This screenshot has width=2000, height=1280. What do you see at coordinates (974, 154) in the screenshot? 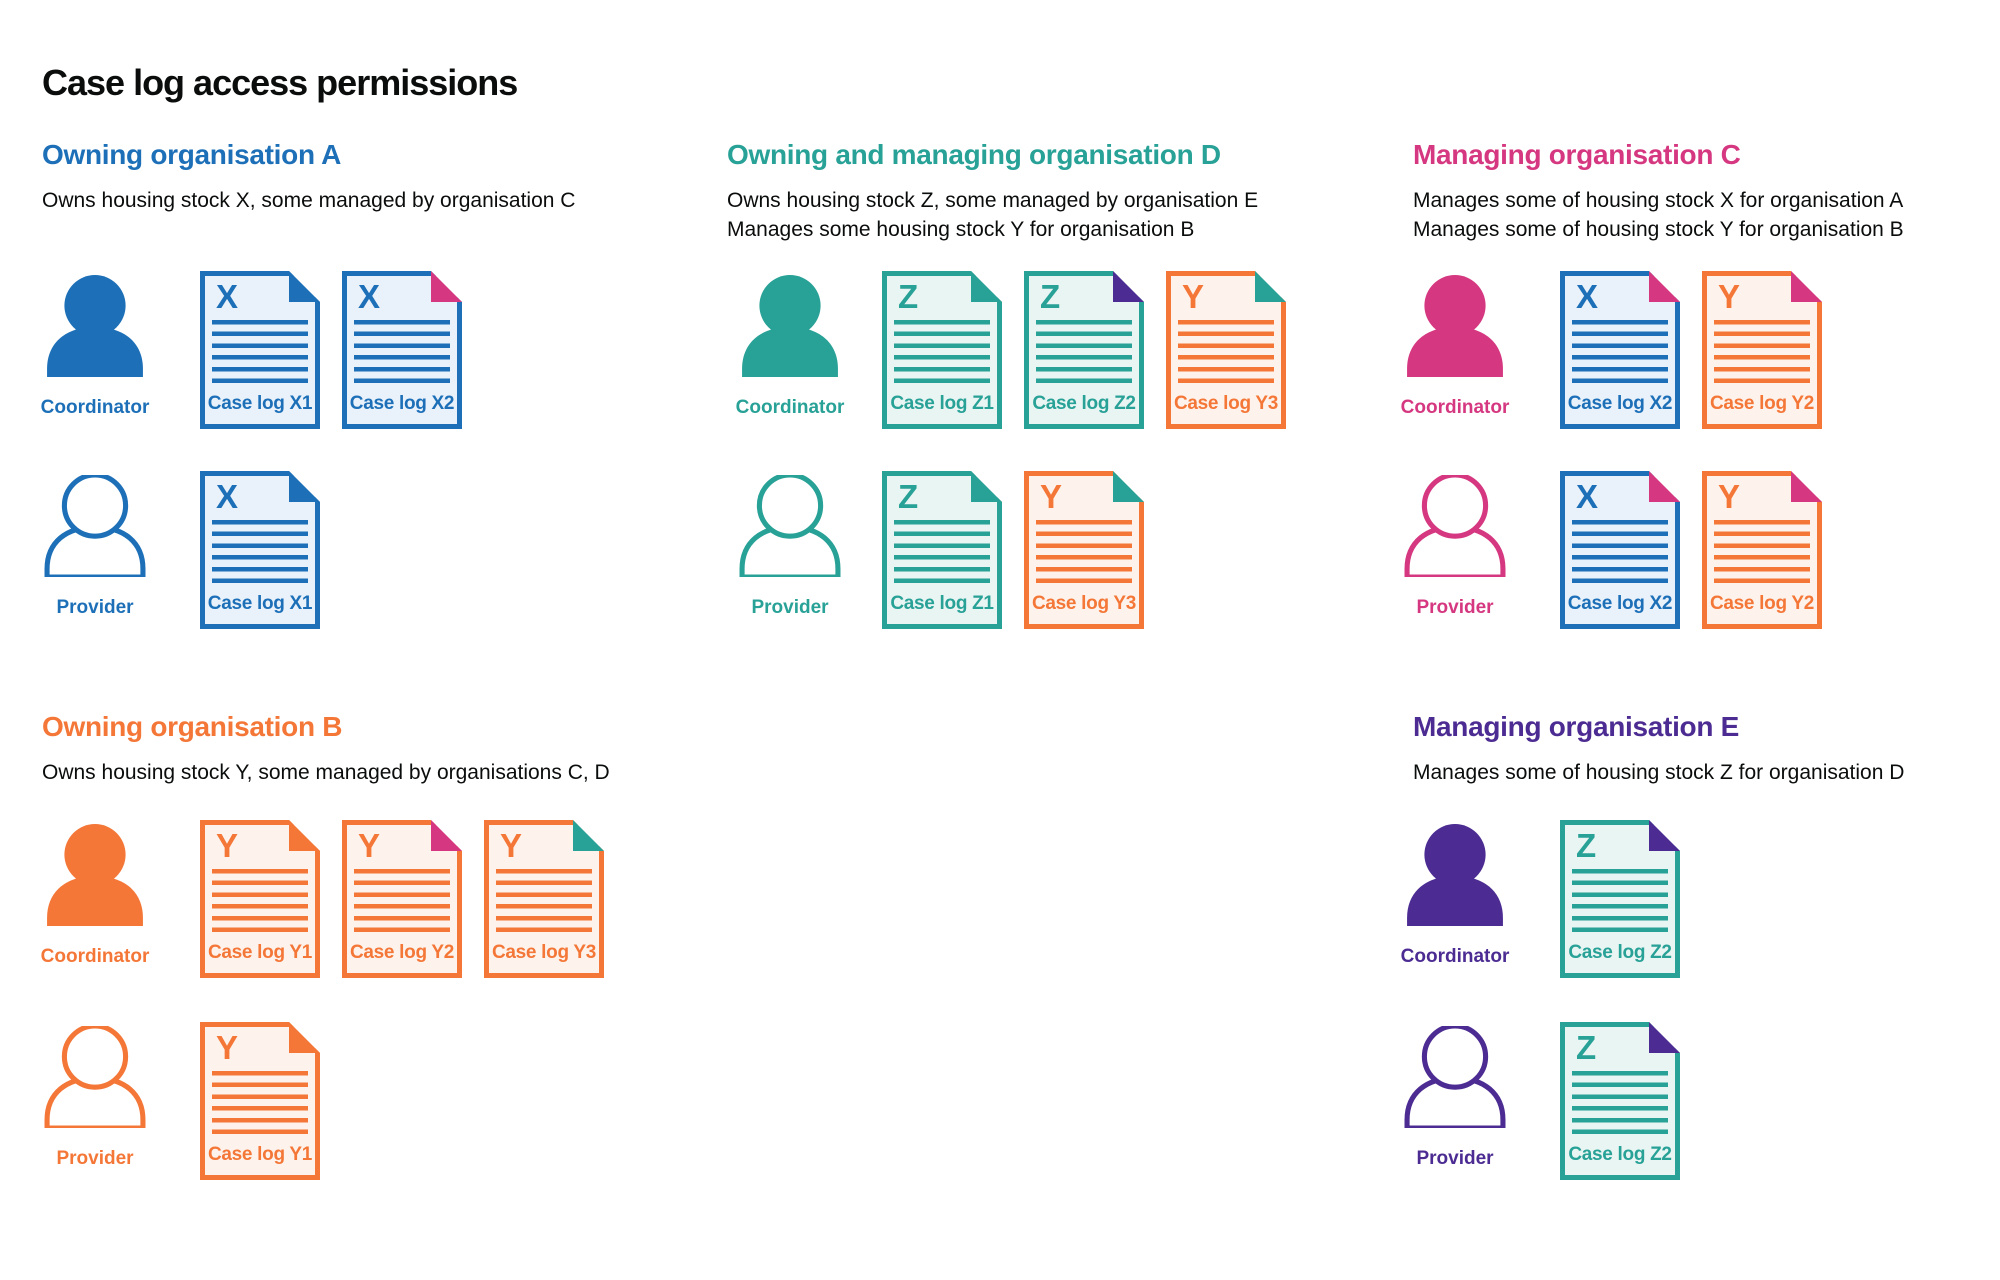
I see `section-heading: Owning and managing organisation D` at bounding box center [974, 154].